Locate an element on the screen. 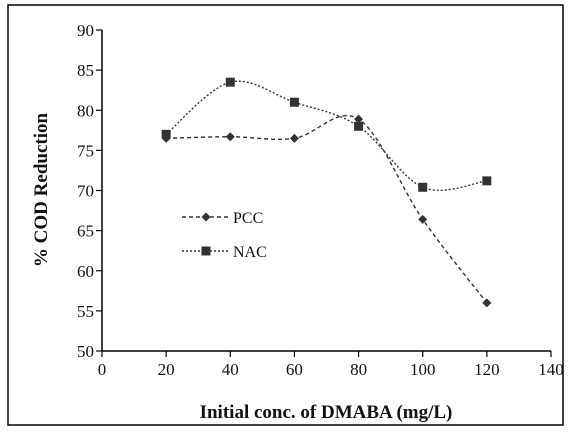 The image size is (569, 435). legend-item-nac: NAC is located at coordinates (224, 252).